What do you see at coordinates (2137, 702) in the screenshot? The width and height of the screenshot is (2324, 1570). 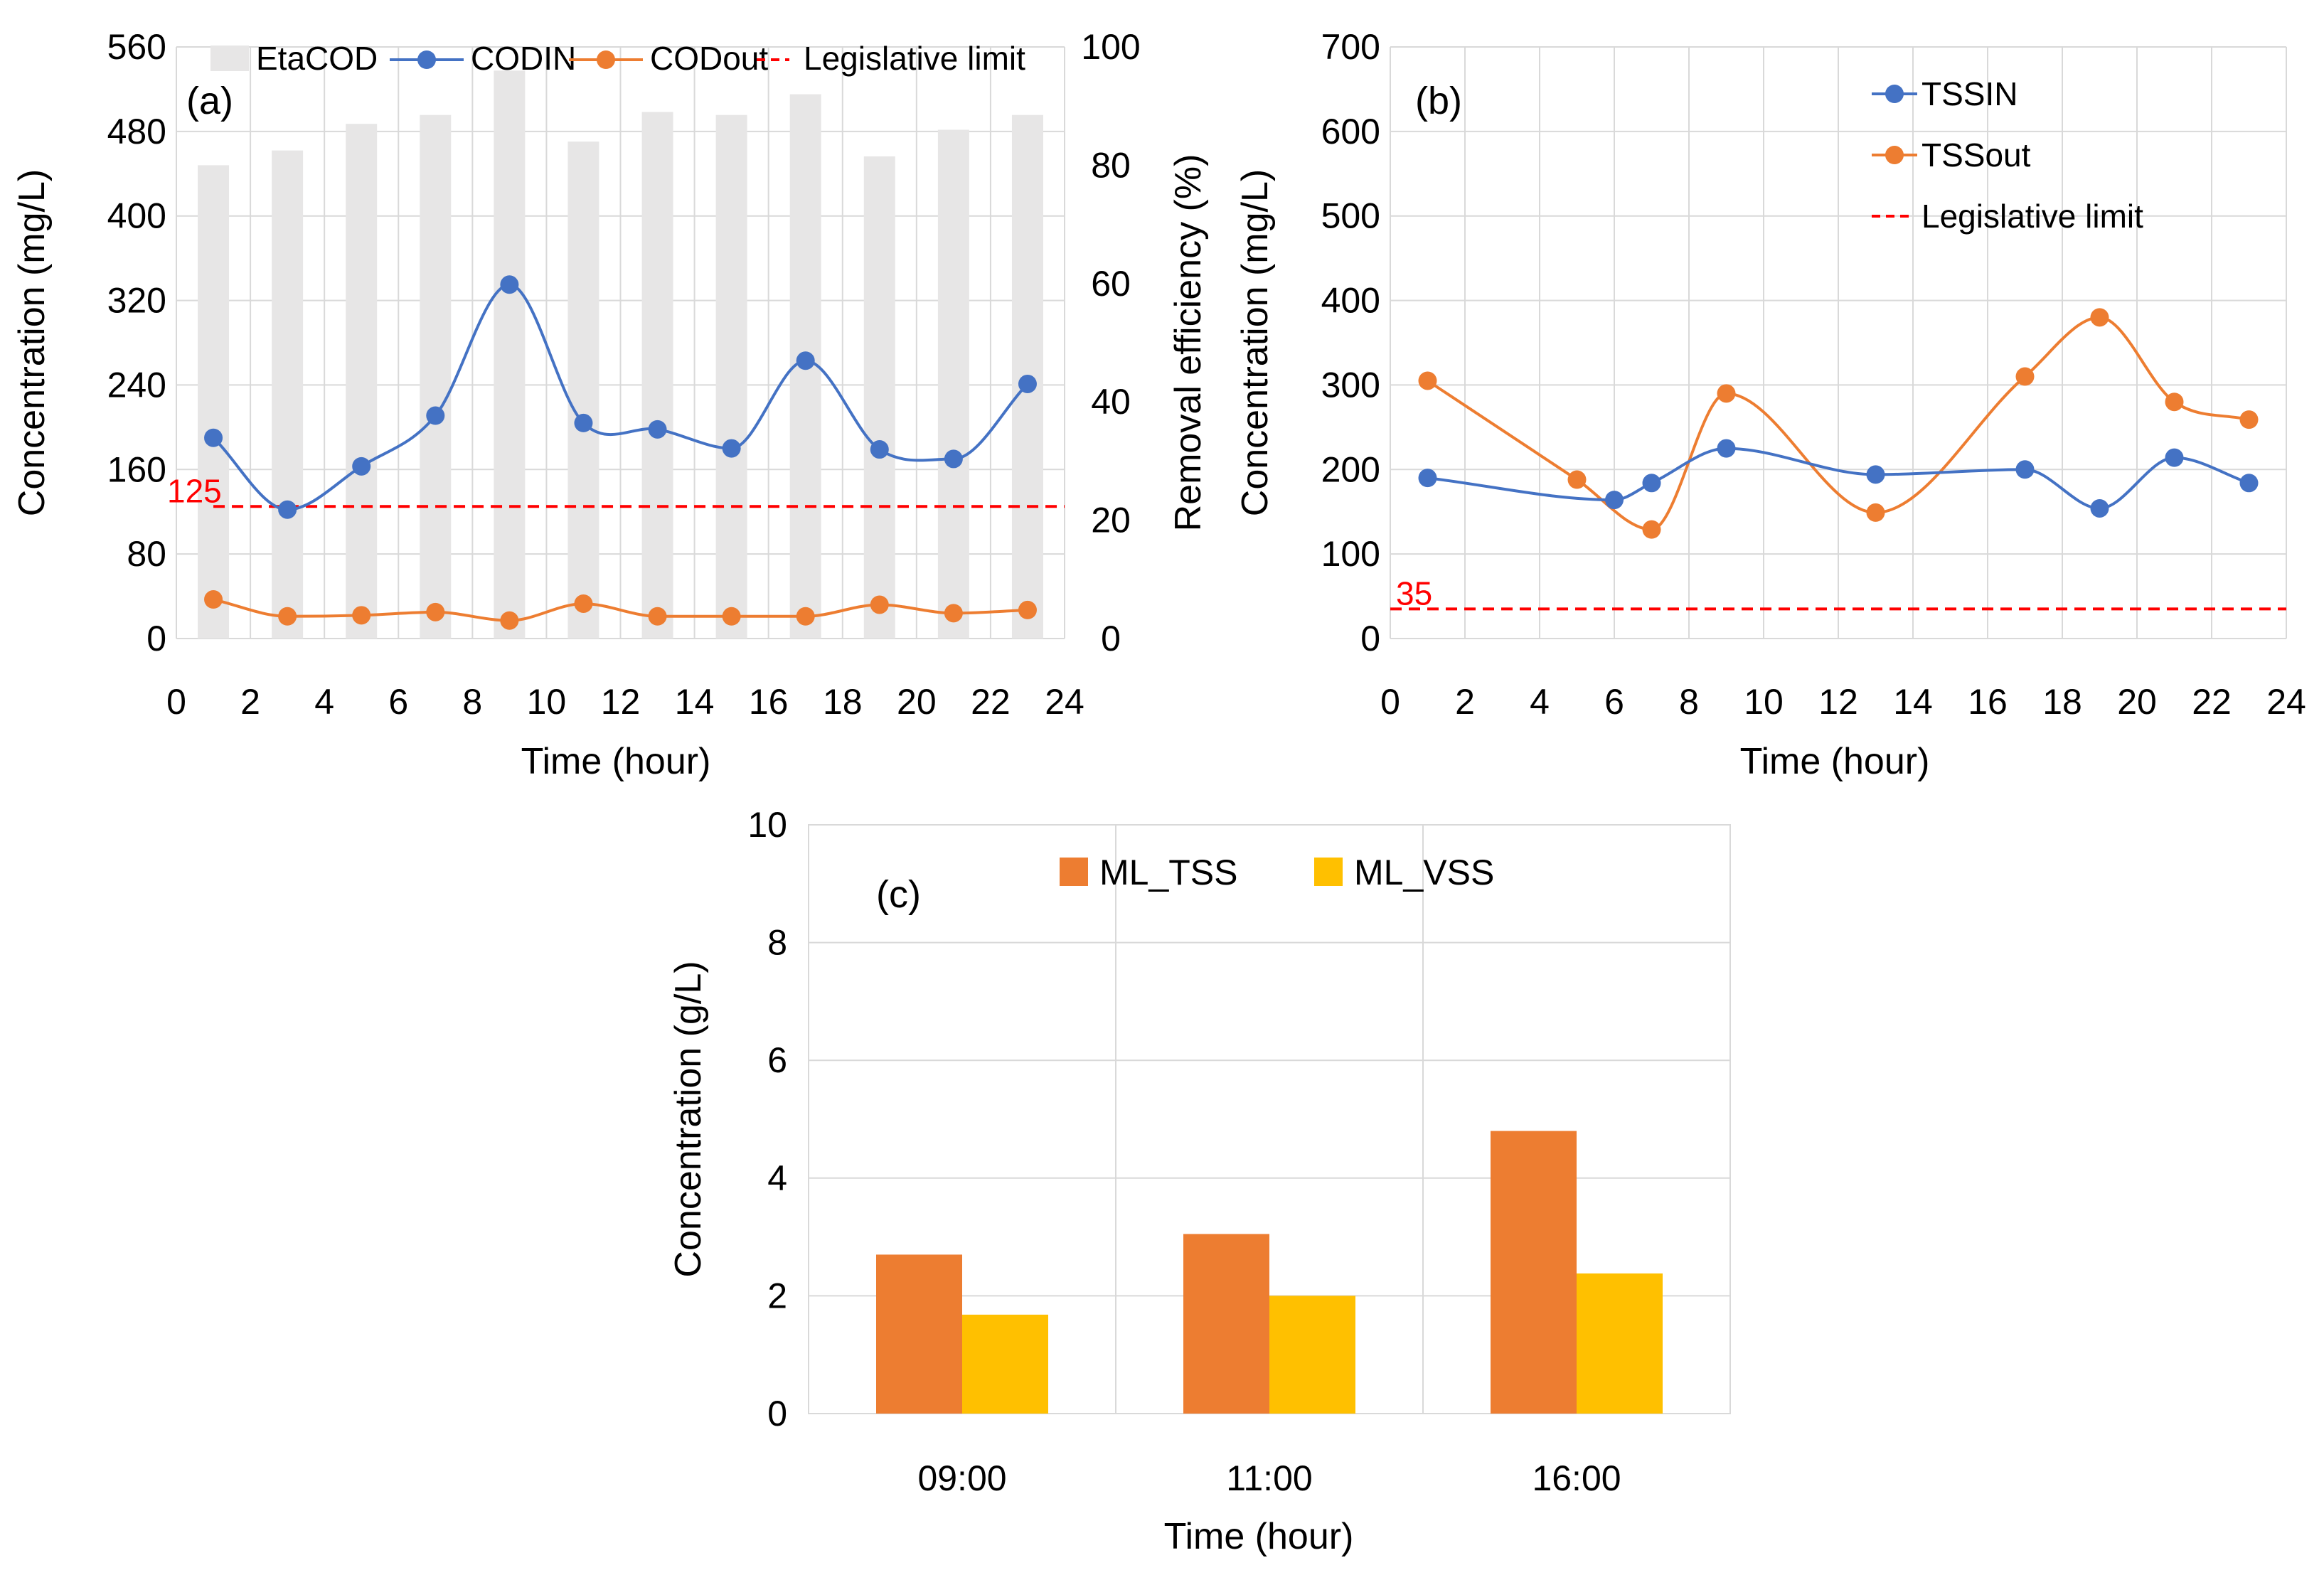 I see `b-xtick-20: 20` at bounding box center [2137, 702].